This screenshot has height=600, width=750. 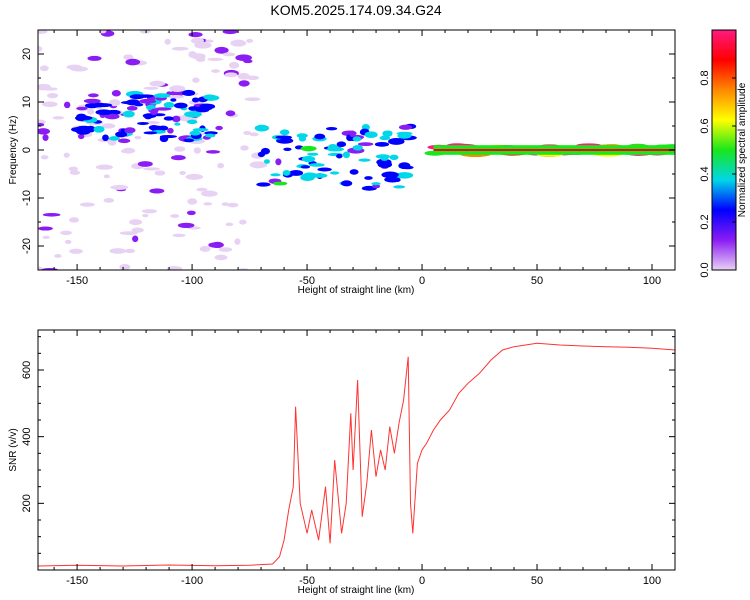 I want to click on heatmap-band-core, so click(x=554, y=150).